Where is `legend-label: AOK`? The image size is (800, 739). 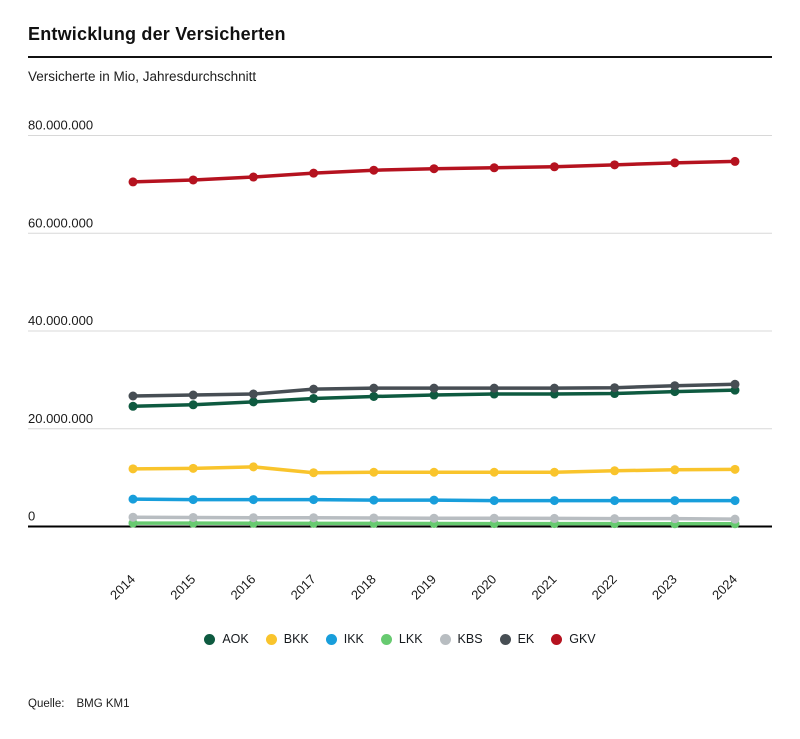
legend-label: AOK is located at coordinates (235, 639).